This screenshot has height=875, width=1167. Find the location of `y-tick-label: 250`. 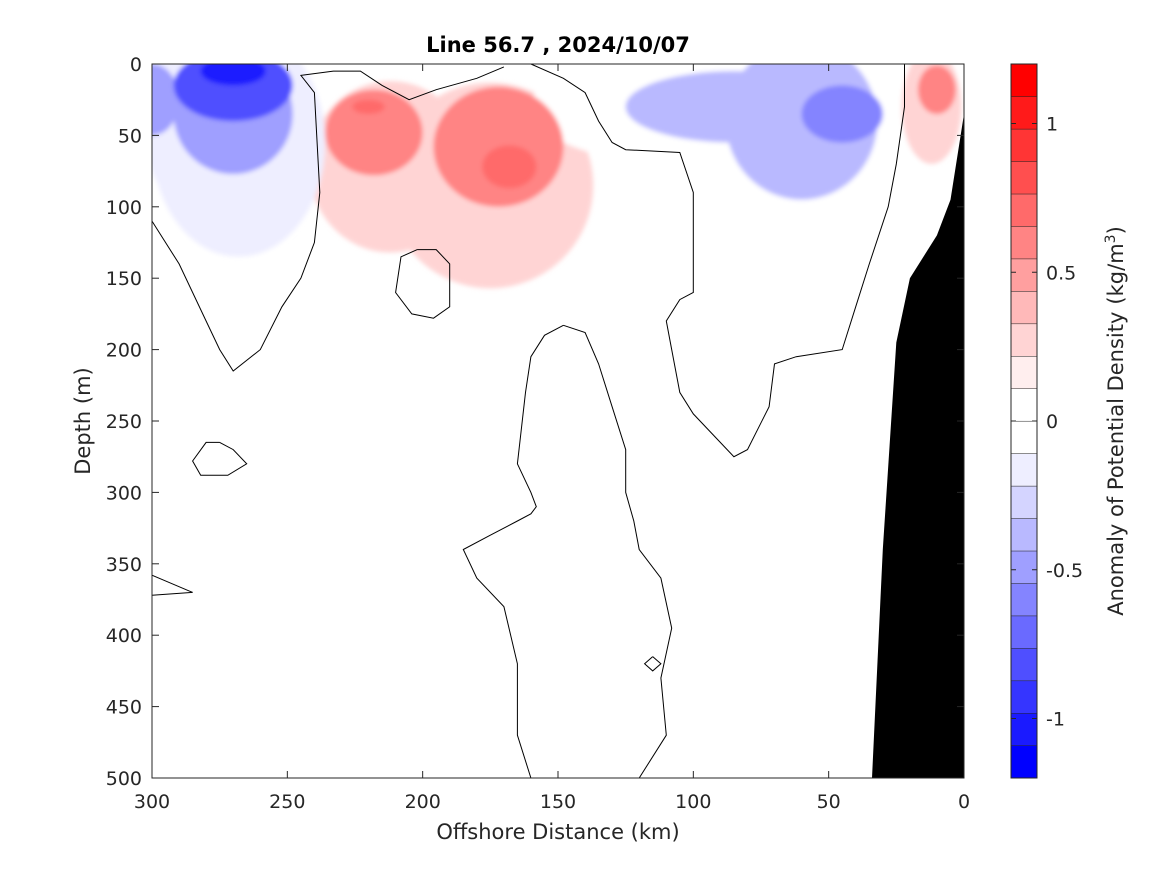

y-tick-label: 250 is located at coordinates (124, 422).